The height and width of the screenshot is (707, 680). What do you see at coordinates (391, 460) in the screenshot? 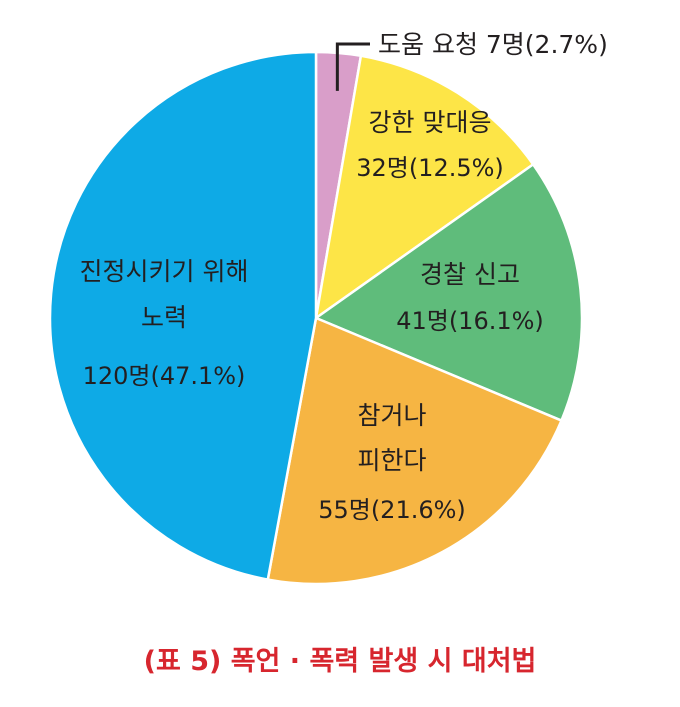
I see `slice-label-endure-or-avoid-line2: 피한다` at bounding box center [391, 460].